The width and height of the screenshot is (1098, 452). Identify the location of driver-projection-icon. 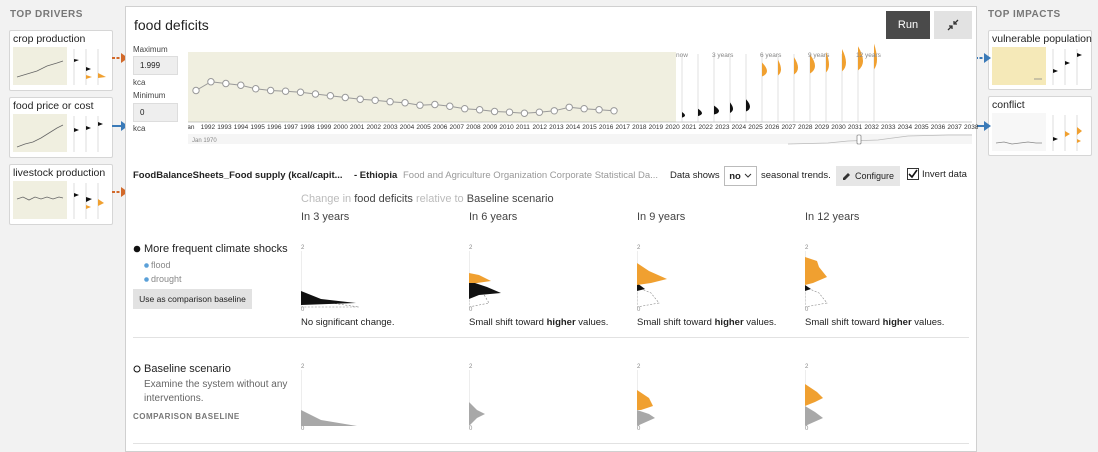
(88, 134).